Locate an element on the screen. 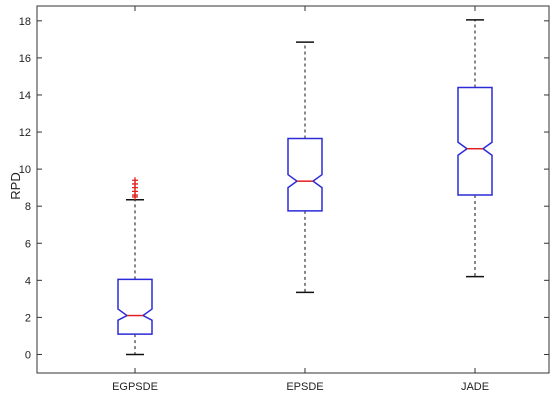 The width and height of the screenshot is (553, 401). x-tick-label: EPSDE is located at coordinates (304, 387).